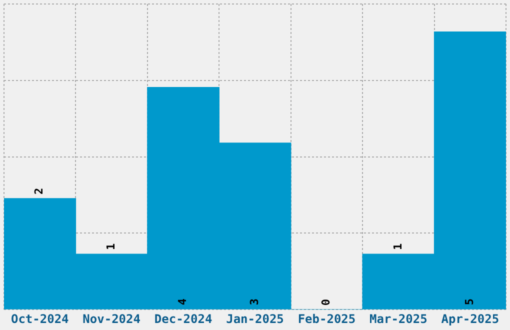 Image resolution: width=510 pixels, height=330 pixels. I want to click on x-tick-label: Feb-2025, so click(327, 319).